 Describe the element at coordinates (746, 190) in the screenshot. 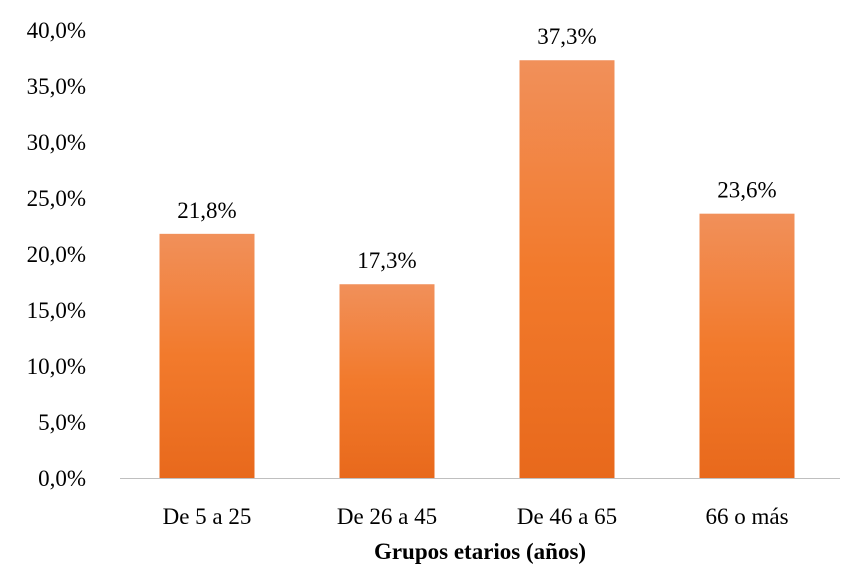

I see `bar-value-label: 23,6%` at that location.